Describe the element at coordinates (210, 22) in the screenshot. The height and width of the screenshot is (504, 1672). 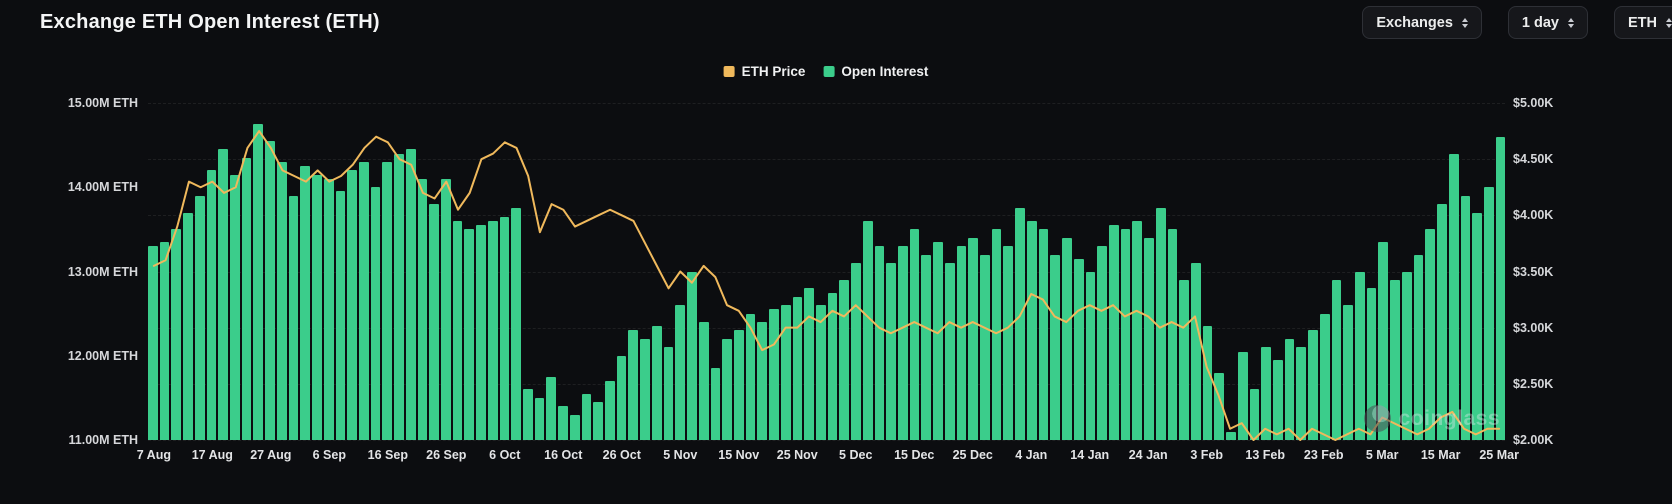
I see `page-title: Exchange ETH Open Interest (ETH)` at that location.